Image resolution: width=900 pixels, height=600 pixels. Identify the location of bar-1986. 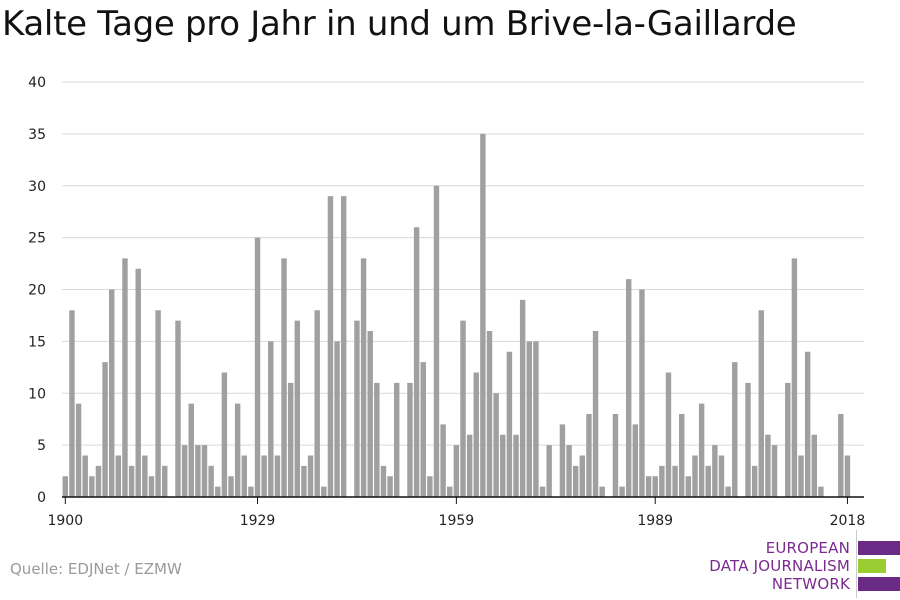
(635, 461).